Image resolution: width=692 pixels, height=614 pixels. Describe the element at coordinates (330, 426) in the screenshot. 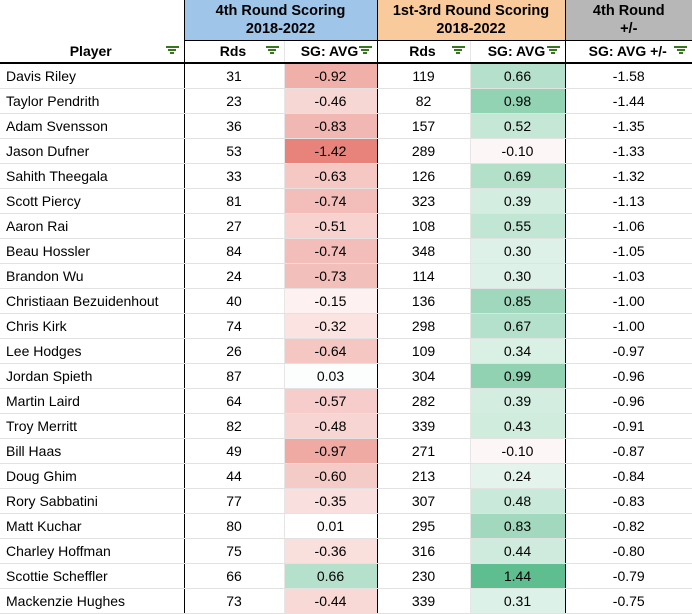

I see `sg-avg-4th-round-cell: -0.48` at that location.